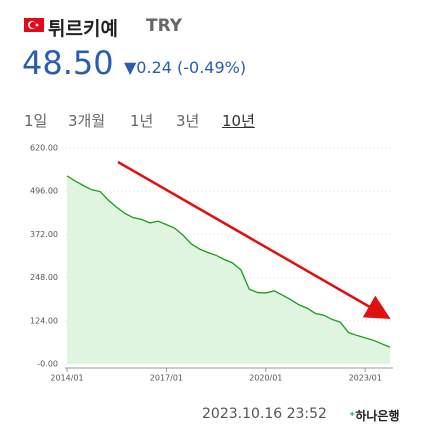 This screenshot has width=429, height=441. I want to click on bank-logo: ⁺하나은행, so click(374, 416).